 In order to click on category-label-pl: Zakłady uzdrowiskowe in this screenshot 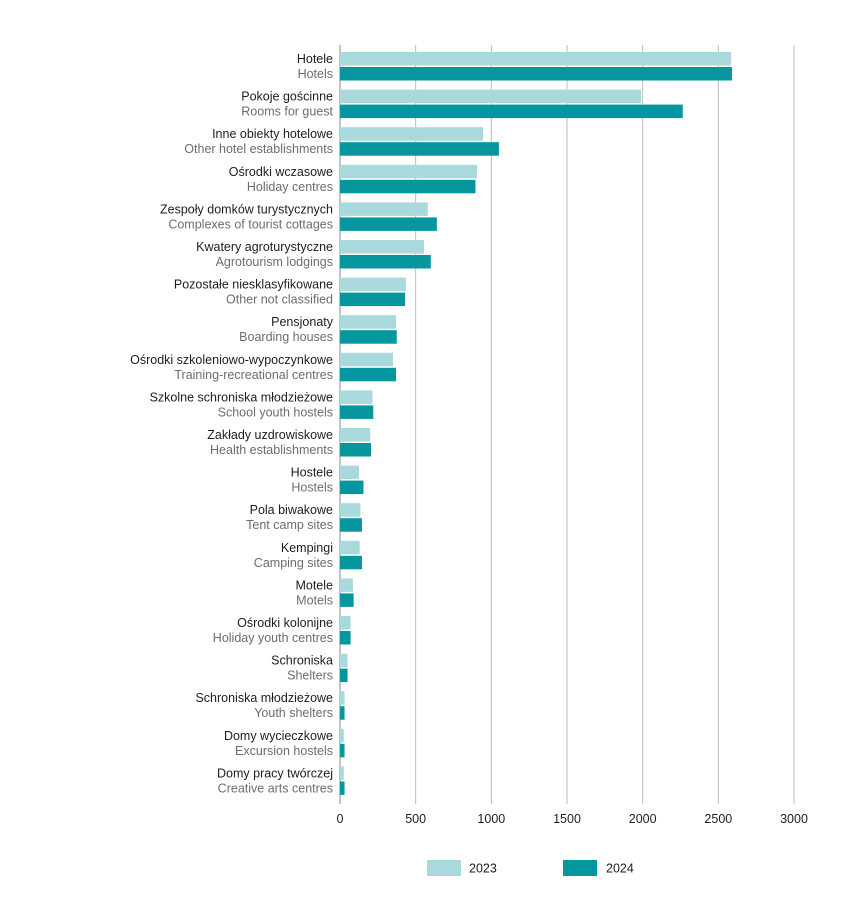, I will do `click(270, 435)`.